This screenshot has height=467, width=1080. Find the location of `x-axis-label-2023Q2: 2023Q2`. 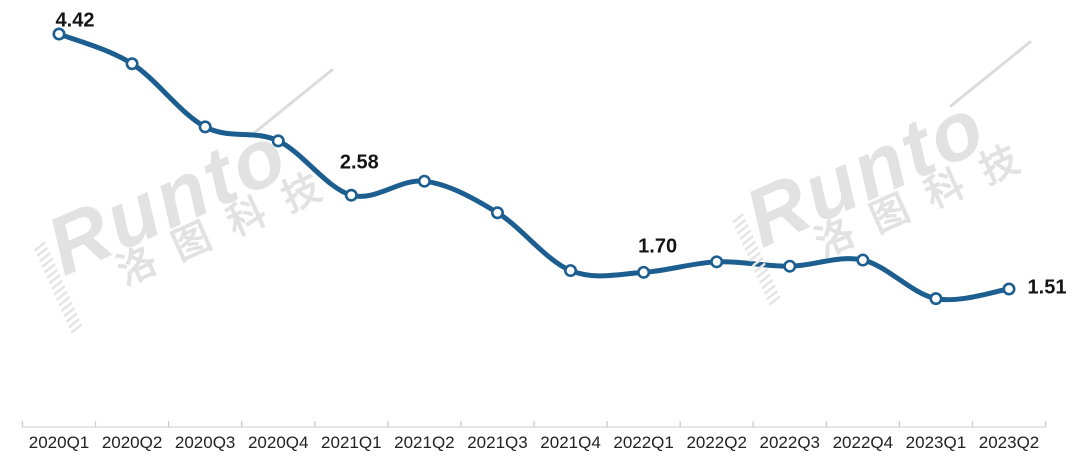

x-axis-label-2023Q2: 2023Q2 is located at coordinates (1009, 442).